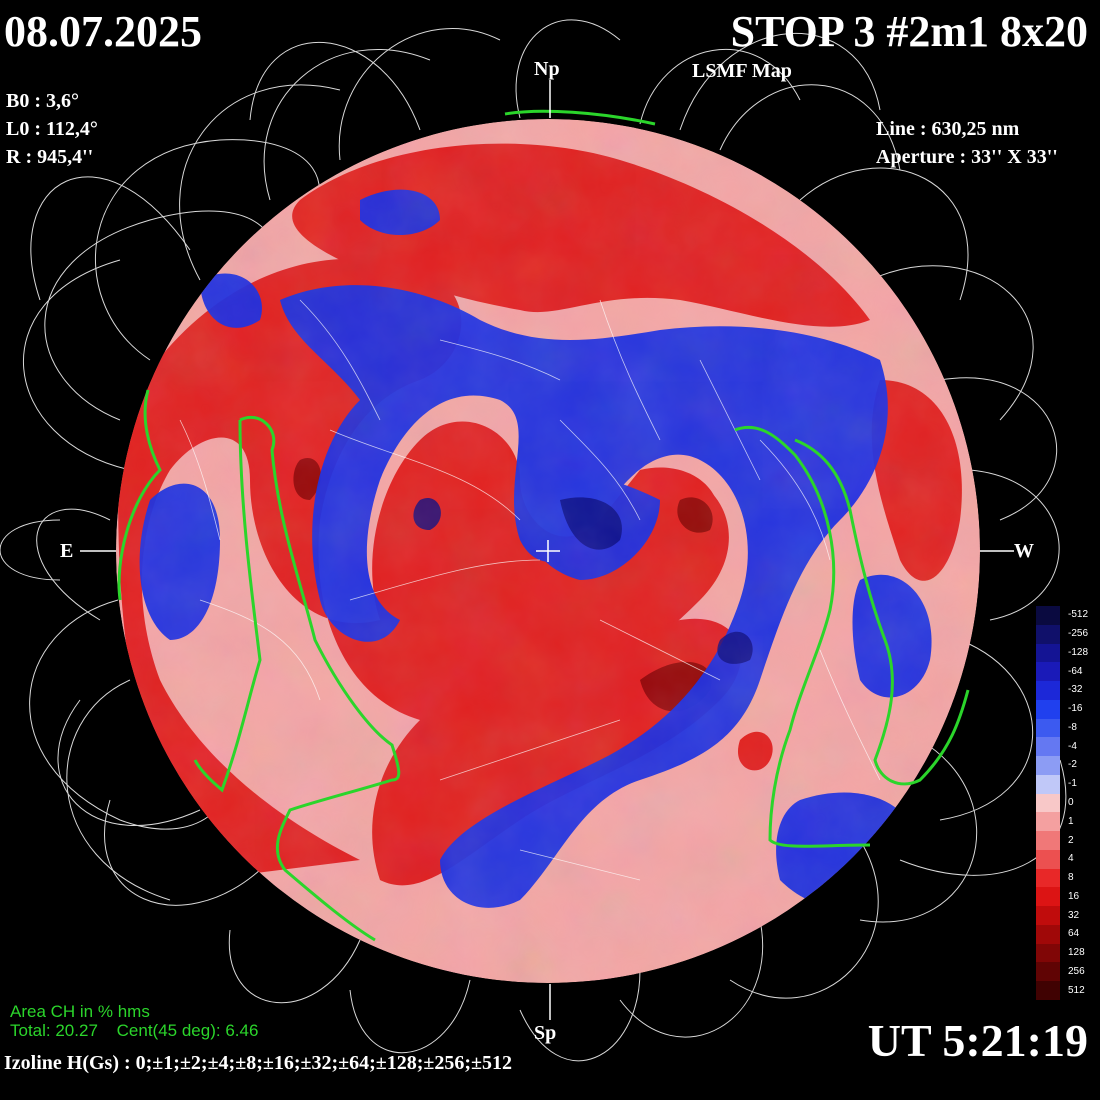  I want to click on param-line: Line : 630,25 nm, so click(948, 129).